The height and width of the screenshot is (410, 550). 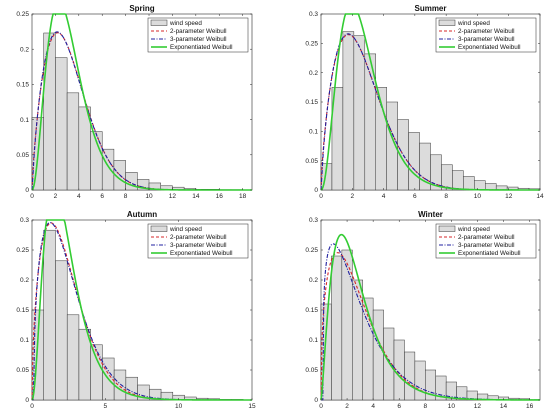 I want to click on xtick-label-spring: 4, so click(x=79, y=196).